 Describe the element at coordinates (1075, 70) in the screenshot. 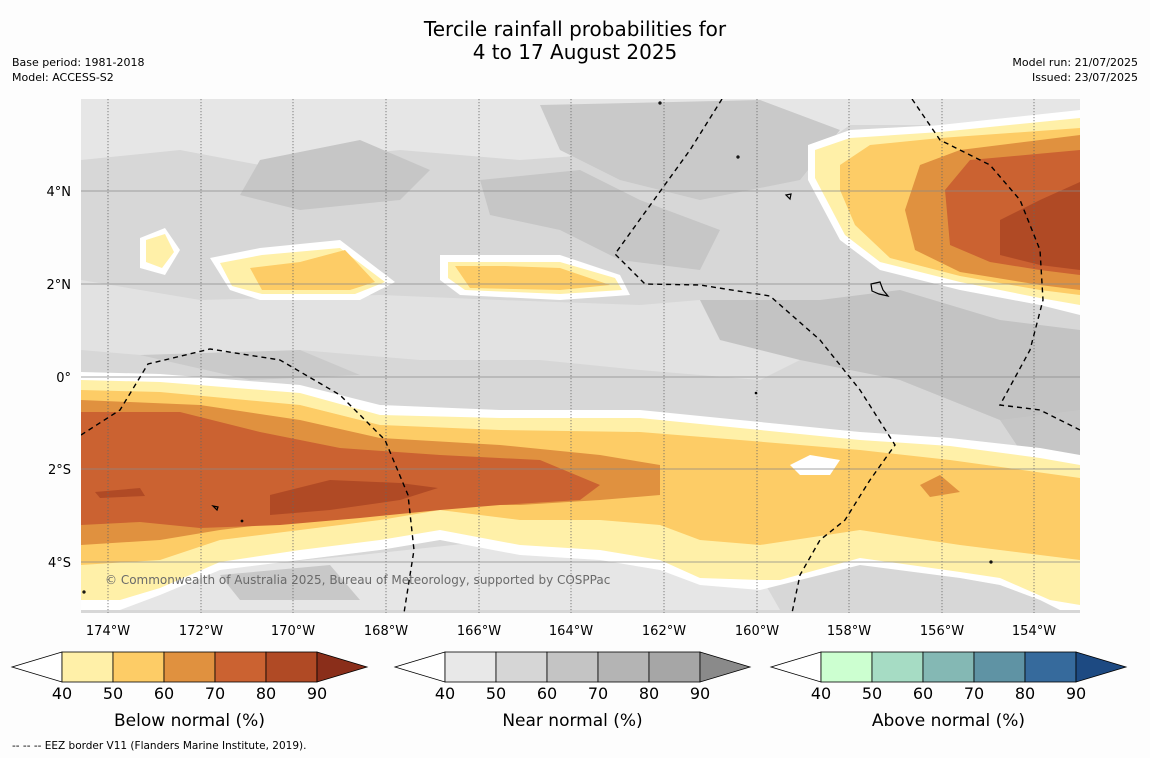

I see `run-info: Model run: 21/07/2025 Issued: 23/07/2025` at that location.